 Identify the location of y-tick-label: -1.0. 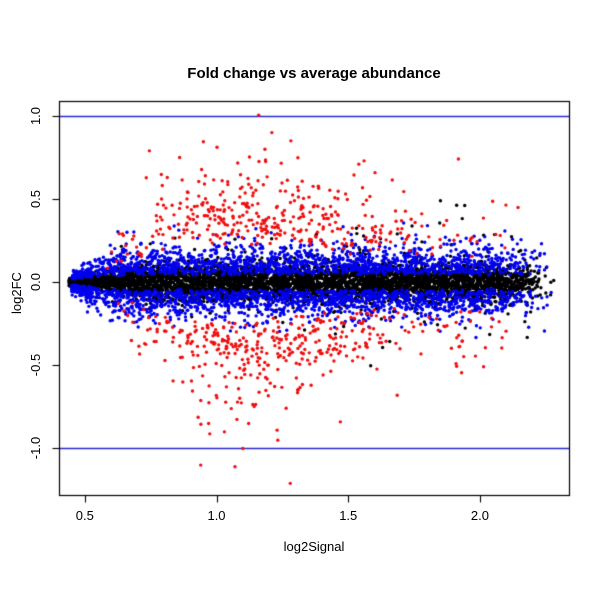
(35, 448).